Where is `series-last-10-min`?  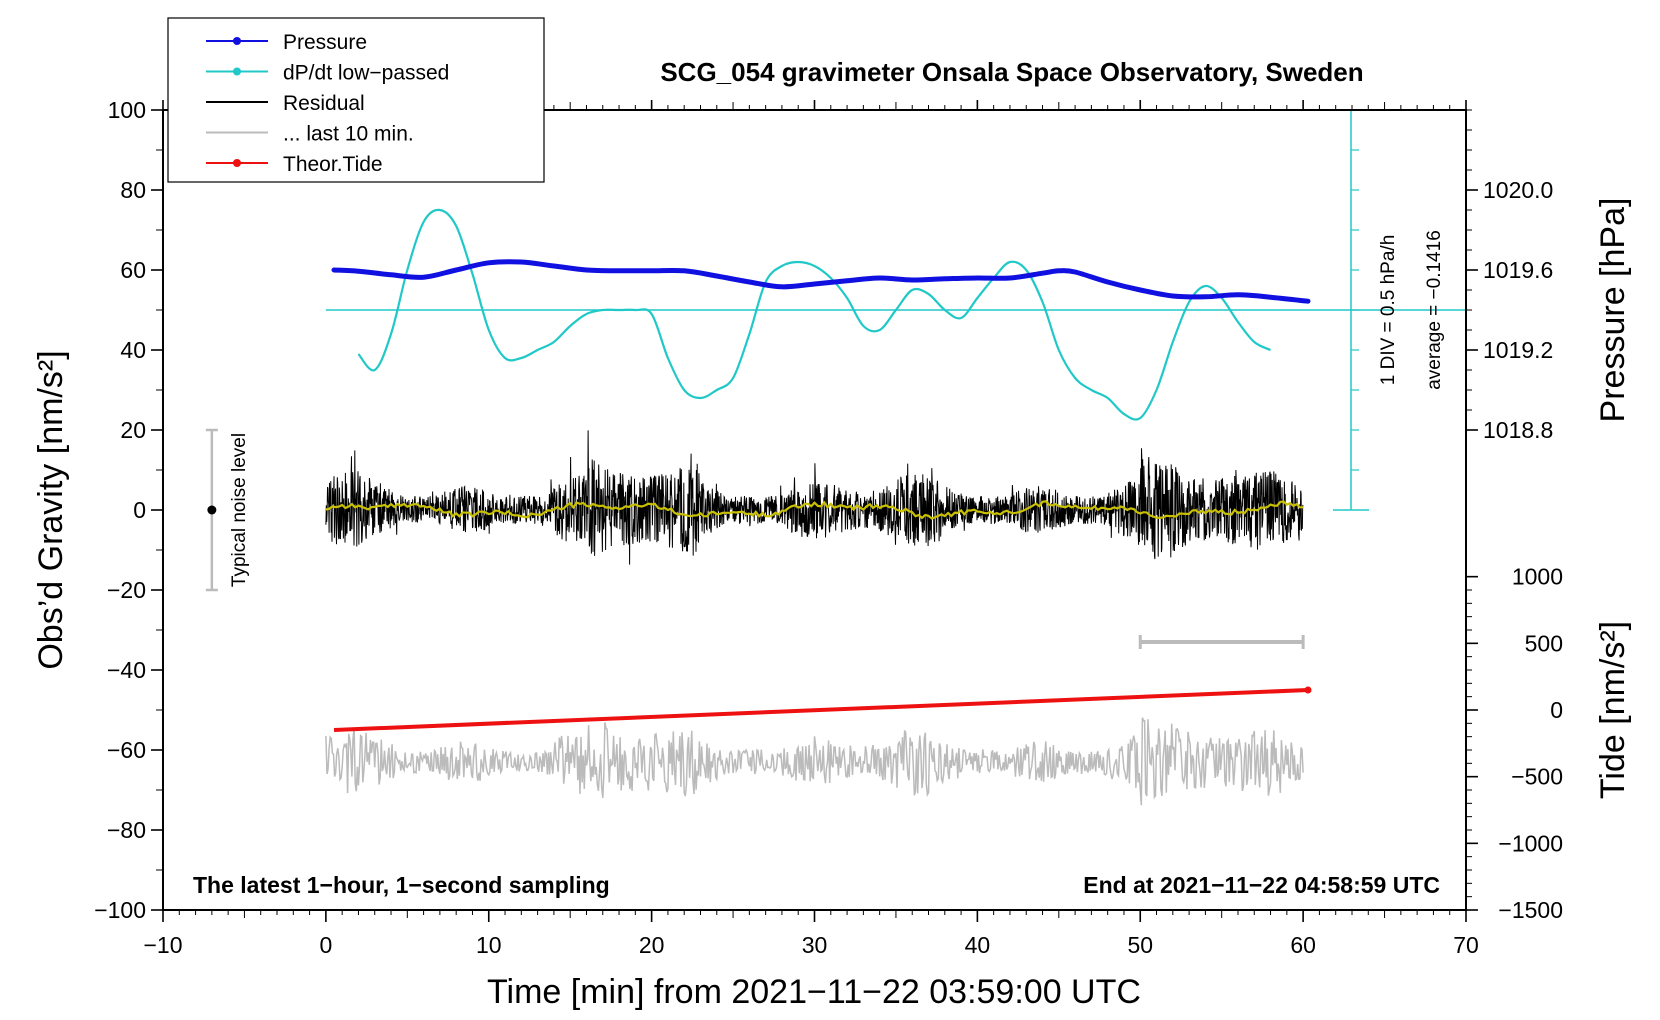
series-last-10-min is located at coordinates (814, 761).